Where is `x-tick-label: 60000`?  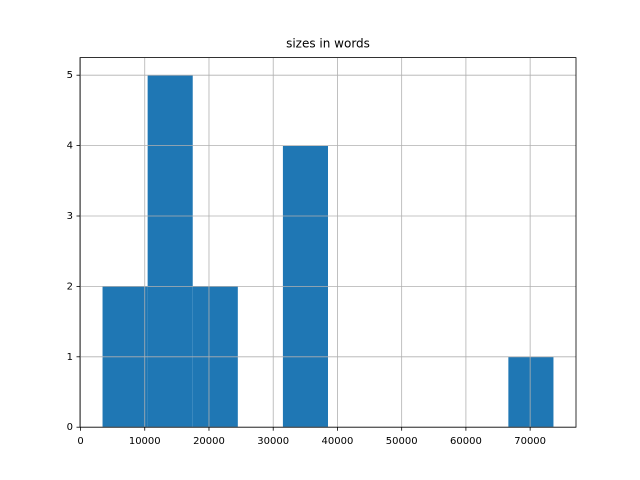 x-tick-label: 60000 is located at coordinates (466, 441).